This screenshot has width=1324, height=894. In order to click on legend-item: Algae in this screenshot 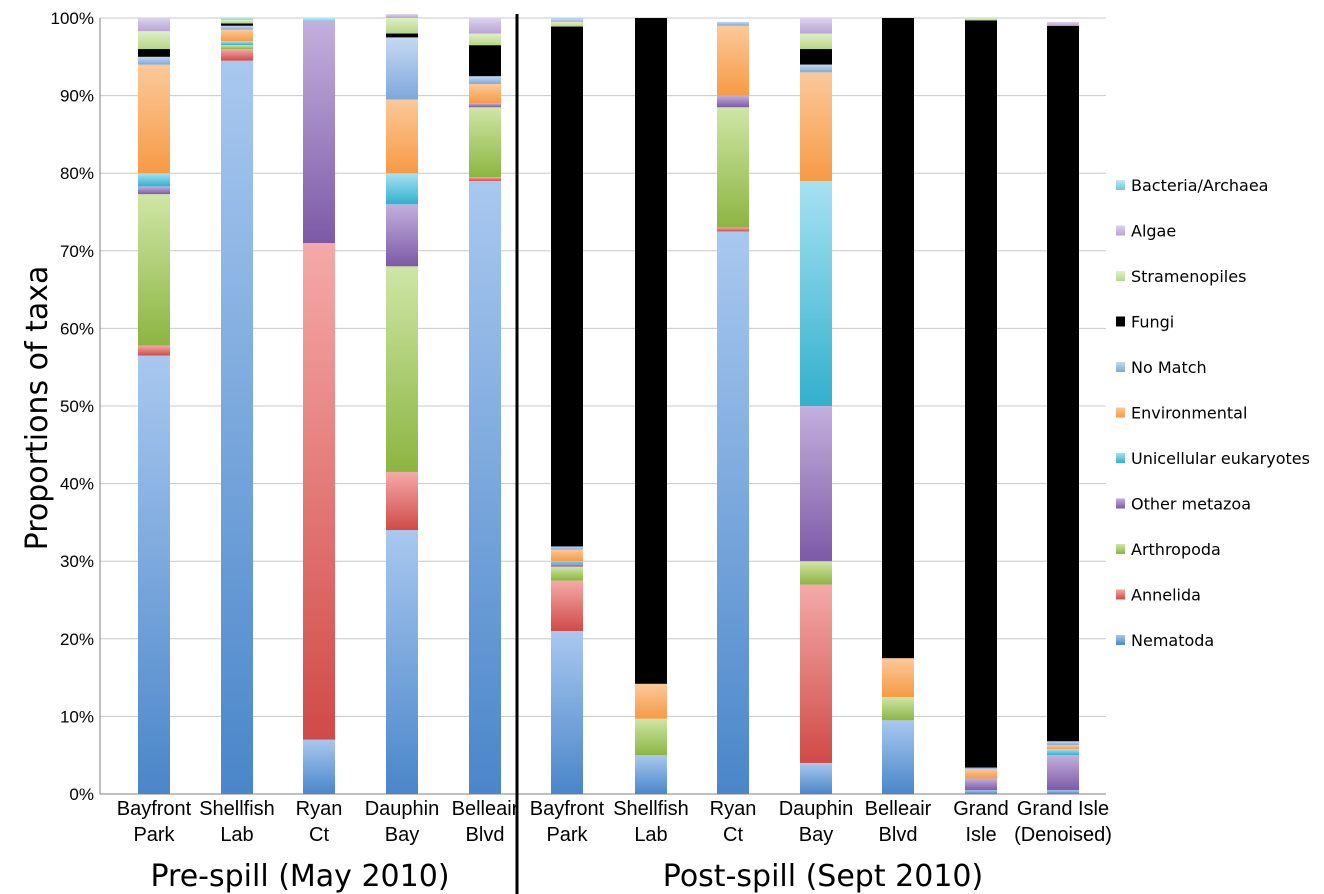, I will do `click(1146, 231)`.